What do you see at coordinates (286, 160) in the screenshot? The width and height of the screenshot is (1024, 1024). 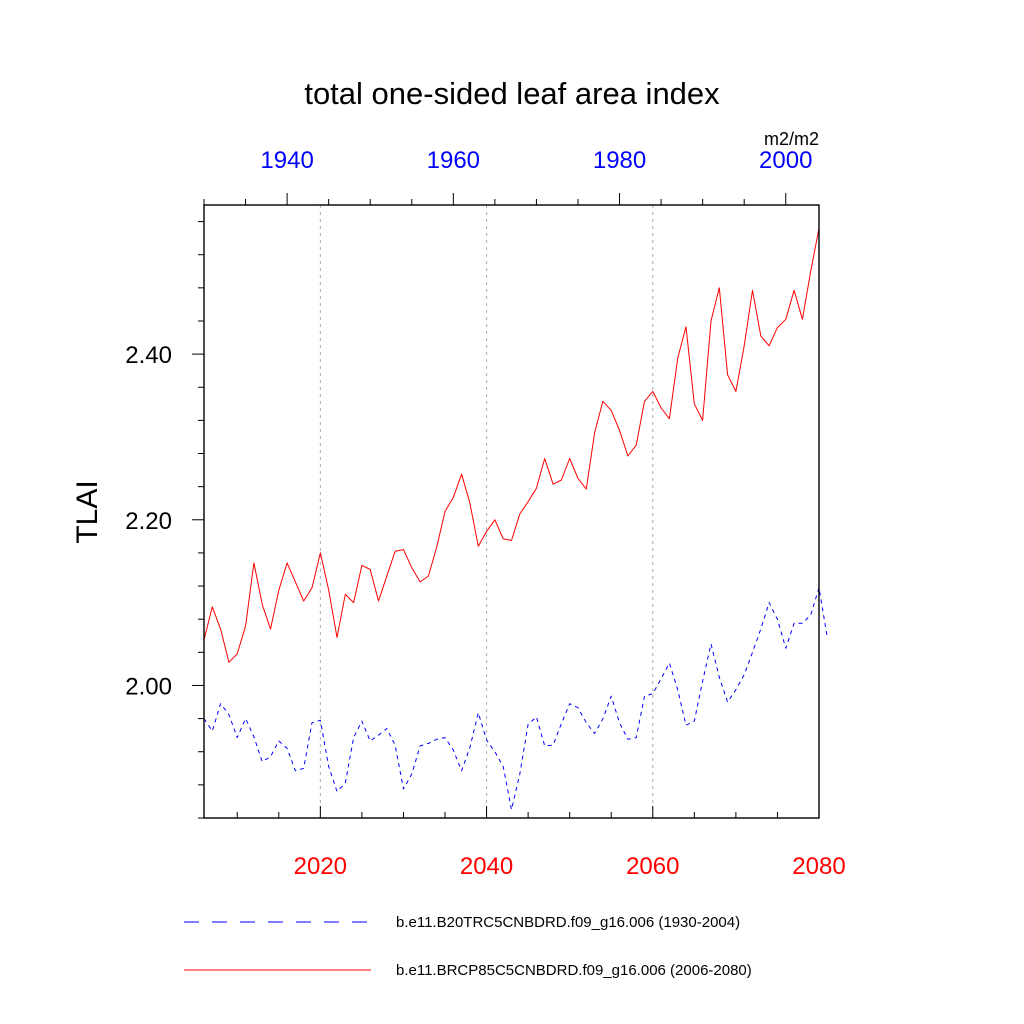 I see `top-tick-label-1940: 1940` at bounding box center [286, 160].